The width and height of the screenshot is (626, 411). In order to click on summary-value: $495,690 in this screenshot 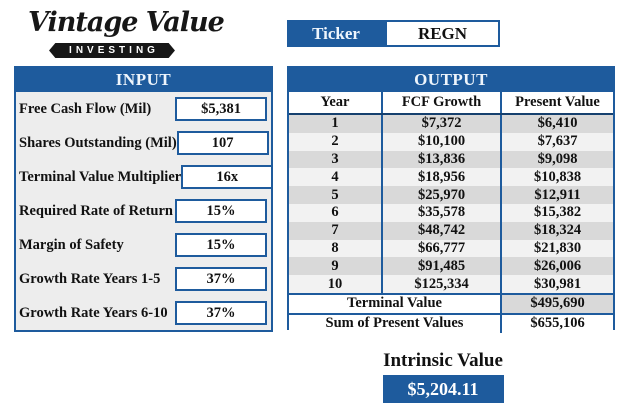, I will do `click(556, 303)`.